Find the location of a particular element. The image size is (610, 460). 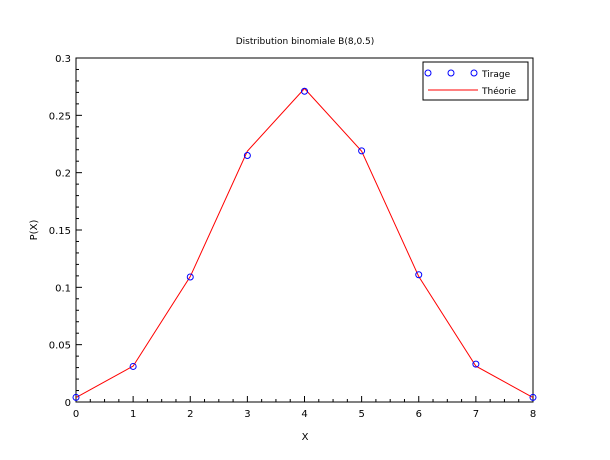

legend-label-tirage: Tirage is located at coordinates (496, 75).